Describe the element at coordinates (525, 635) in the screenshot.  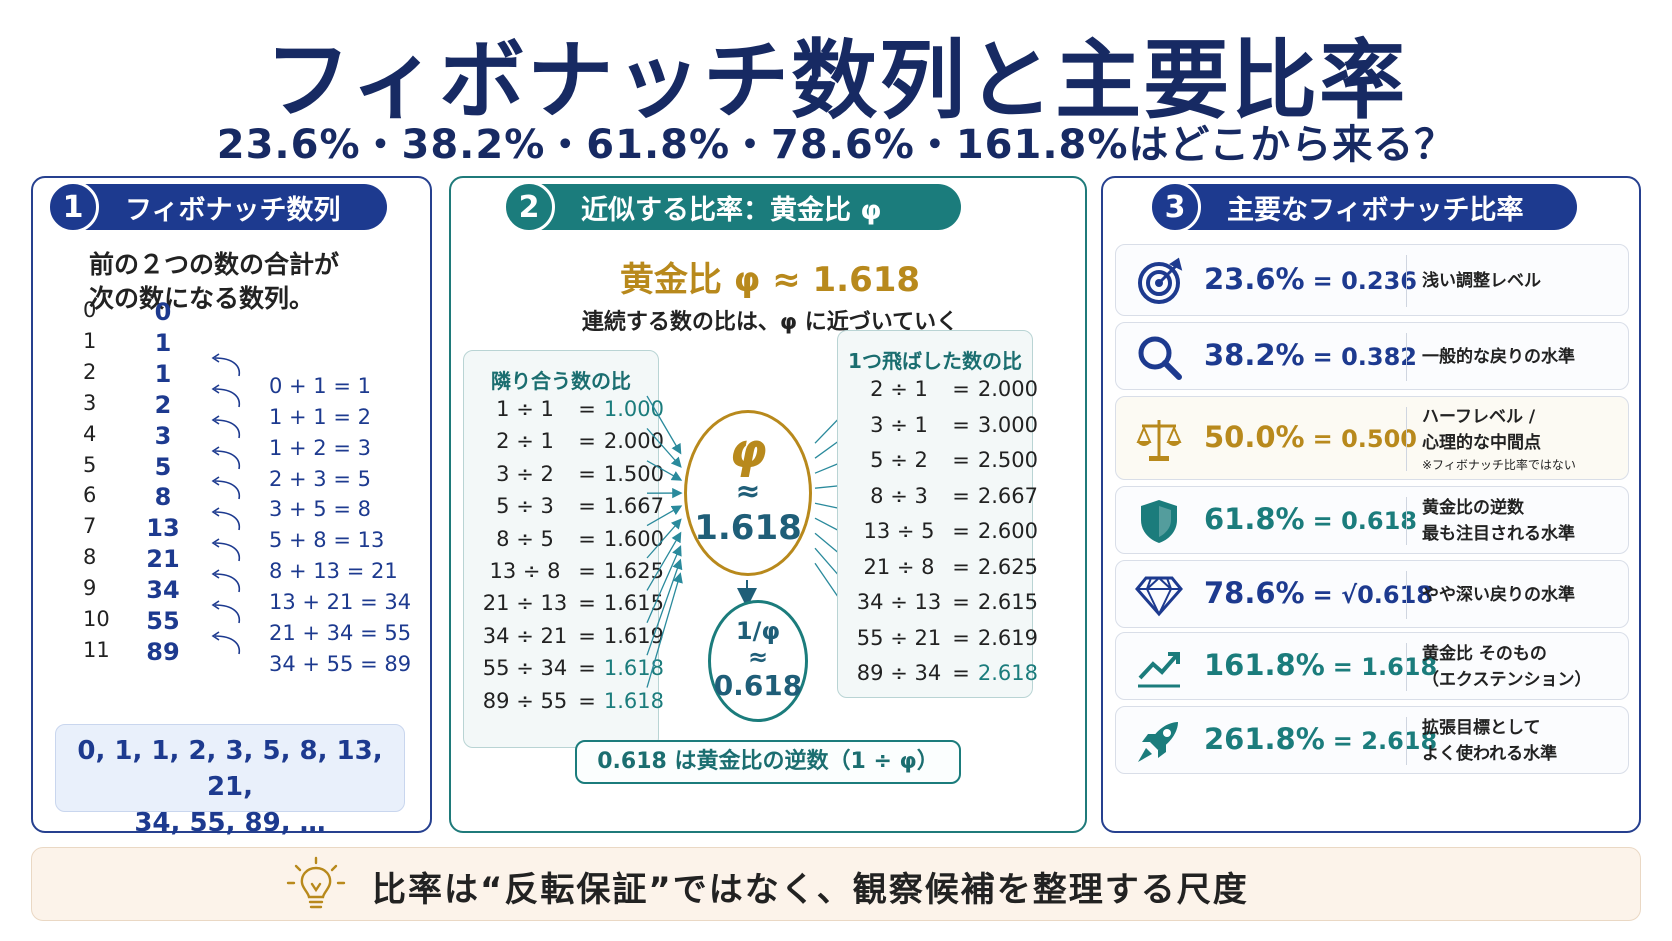
I see `ratio-expression: 34 ÷ 21` at that location.